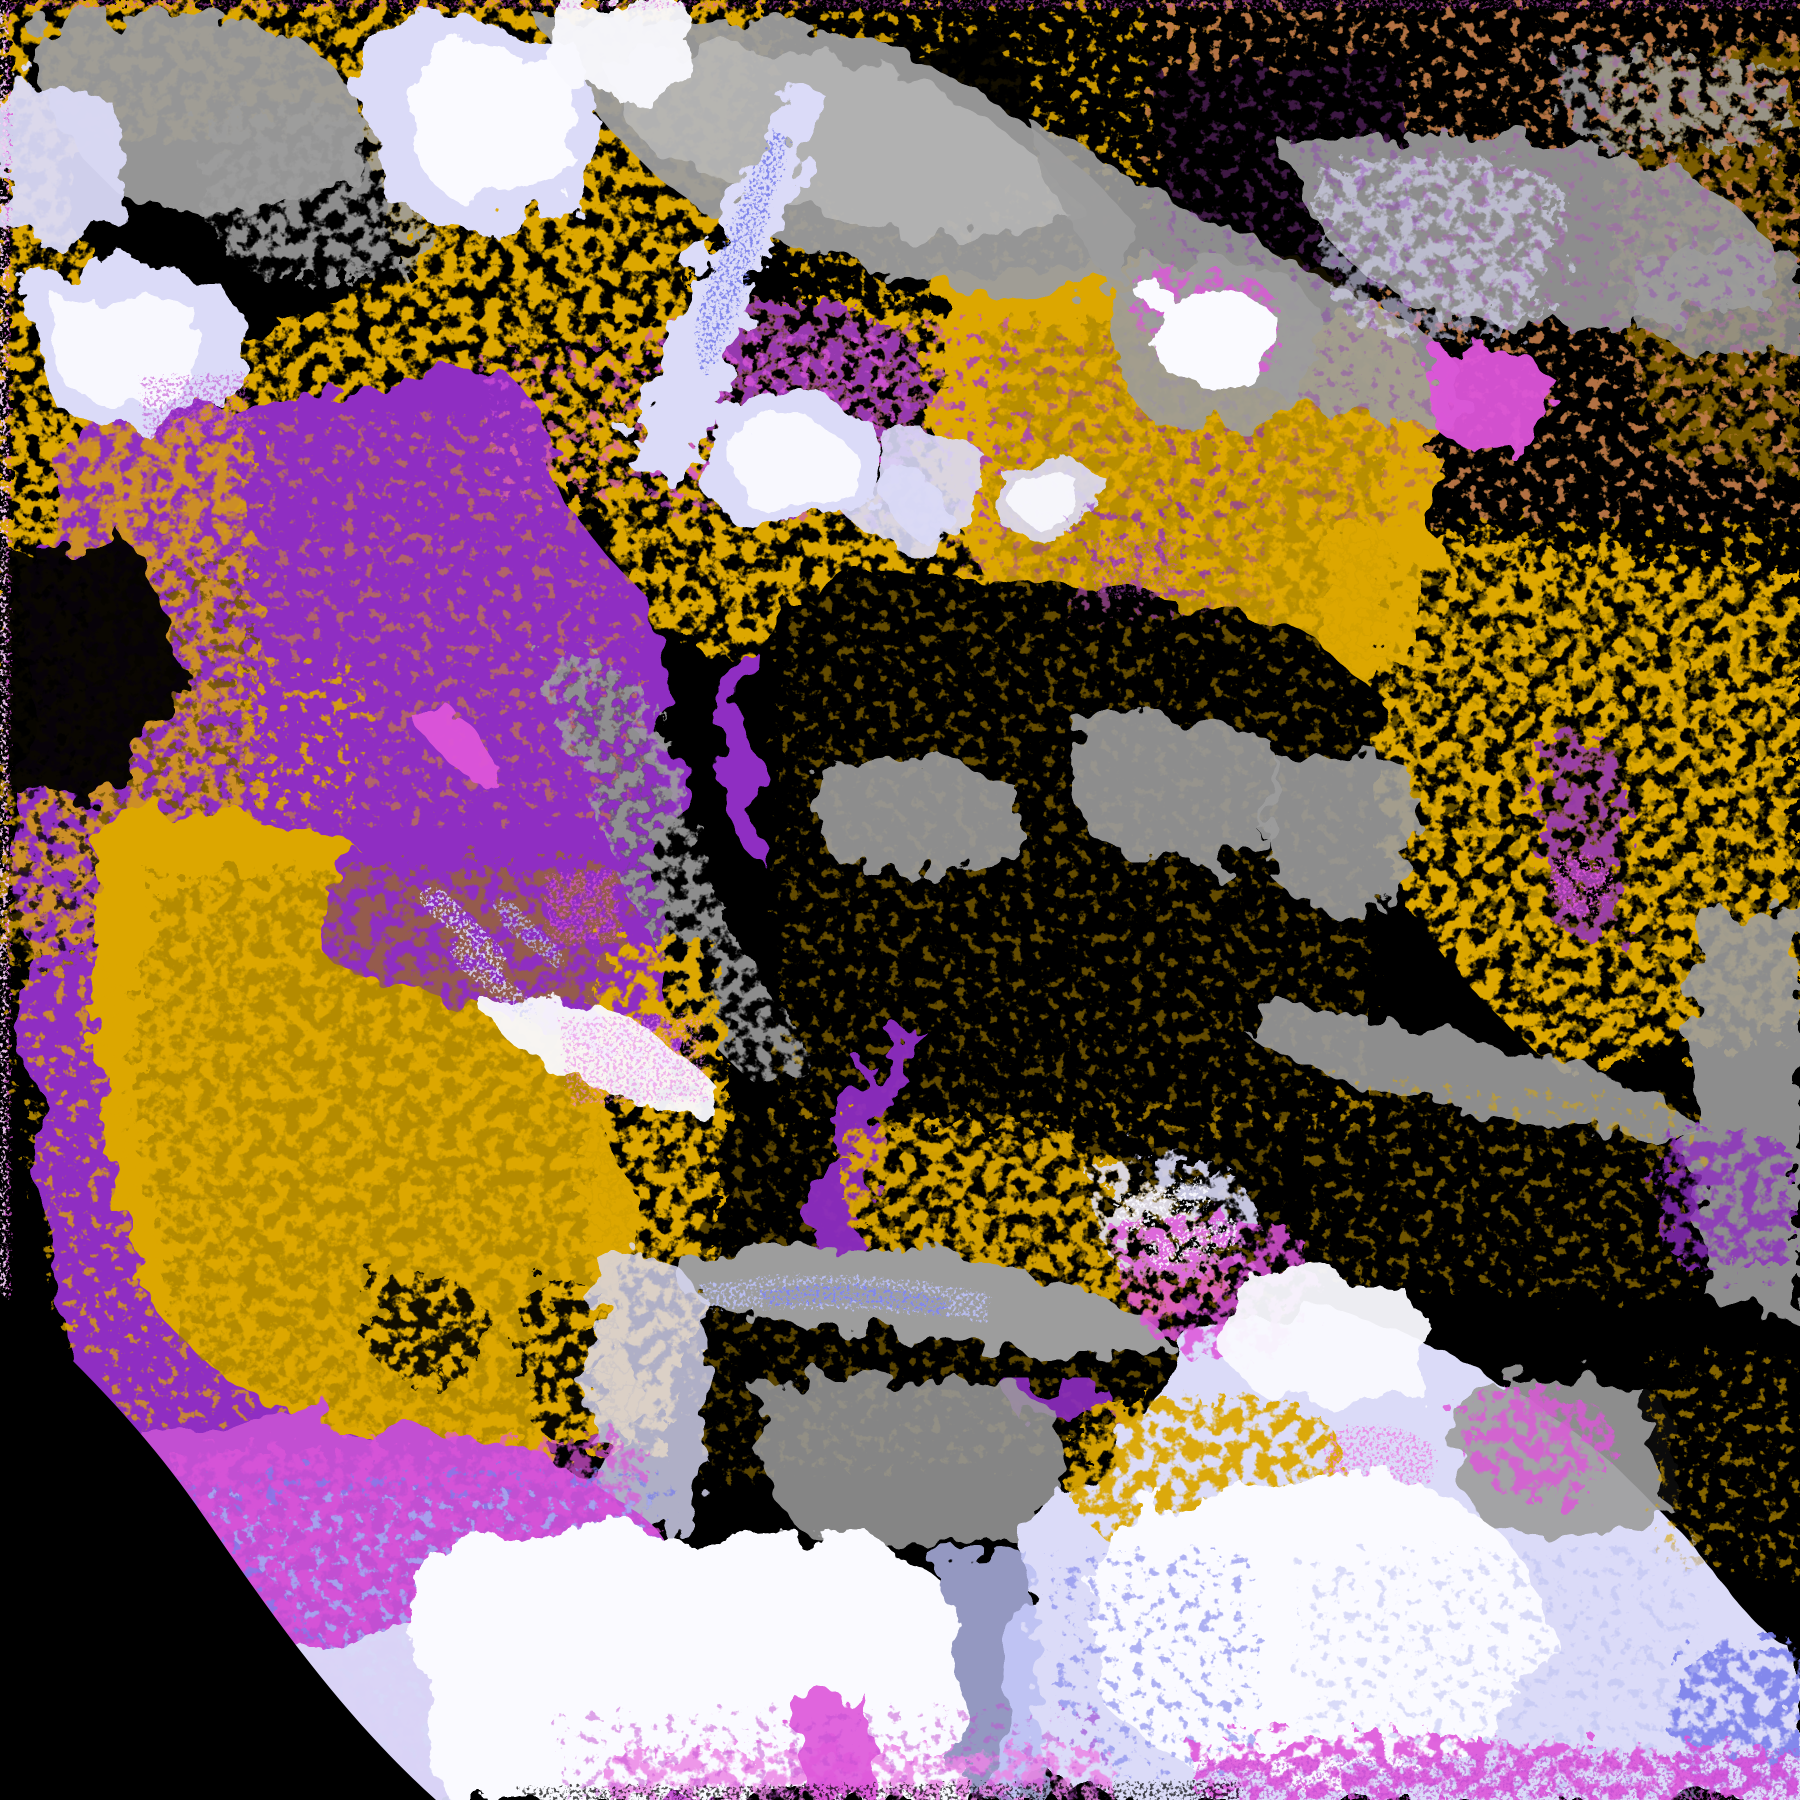 The height and width of the screenshot is (1800, 1800). Describe the element at coordinates (305, 740) in the screenshot. I see `region-gold-speckle-west` at that location.